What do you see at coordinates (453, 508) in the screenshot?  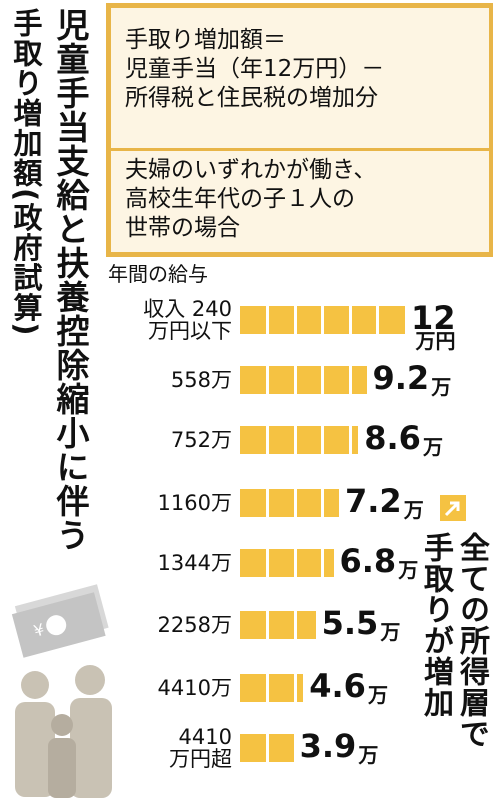 I see `arrow-icon` at bounding box center [453, 508].